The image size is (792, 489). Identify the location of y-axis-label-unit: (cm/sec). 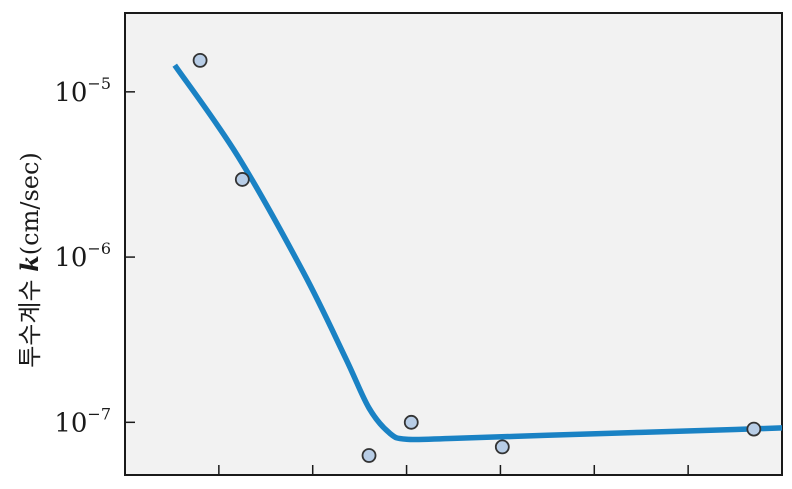
(30, 203).